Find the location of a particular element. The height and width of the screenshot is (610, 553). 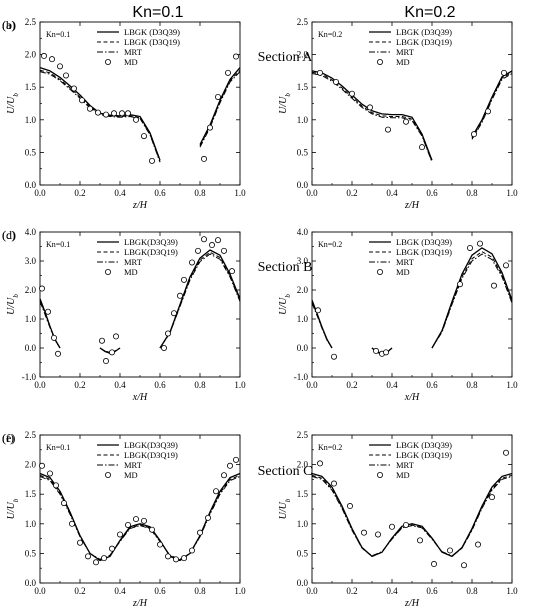

panel-label: (d) is located at coordinates (9, 235).